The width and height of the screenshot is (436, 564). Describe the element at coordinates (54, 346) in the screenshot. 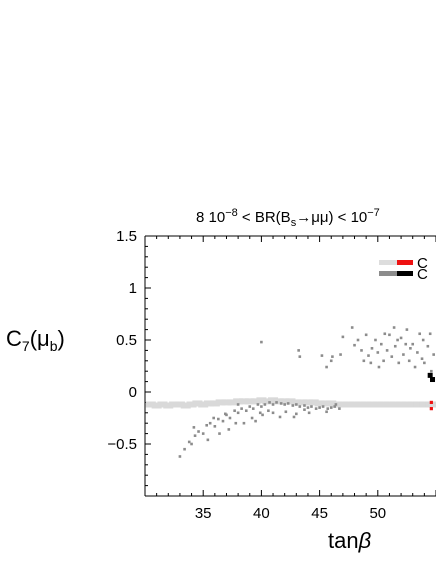

I see `ylabel-argument-subscript: b` at that location.